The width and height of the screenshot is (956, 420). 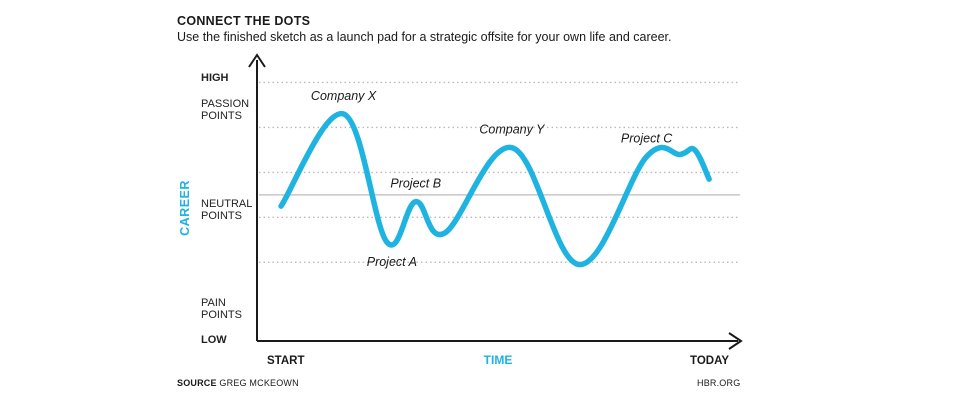 What do you see at coordinates (285, 361) in the screenshot?
I see `x-tick-start: START` at bounding box center [285, 361].